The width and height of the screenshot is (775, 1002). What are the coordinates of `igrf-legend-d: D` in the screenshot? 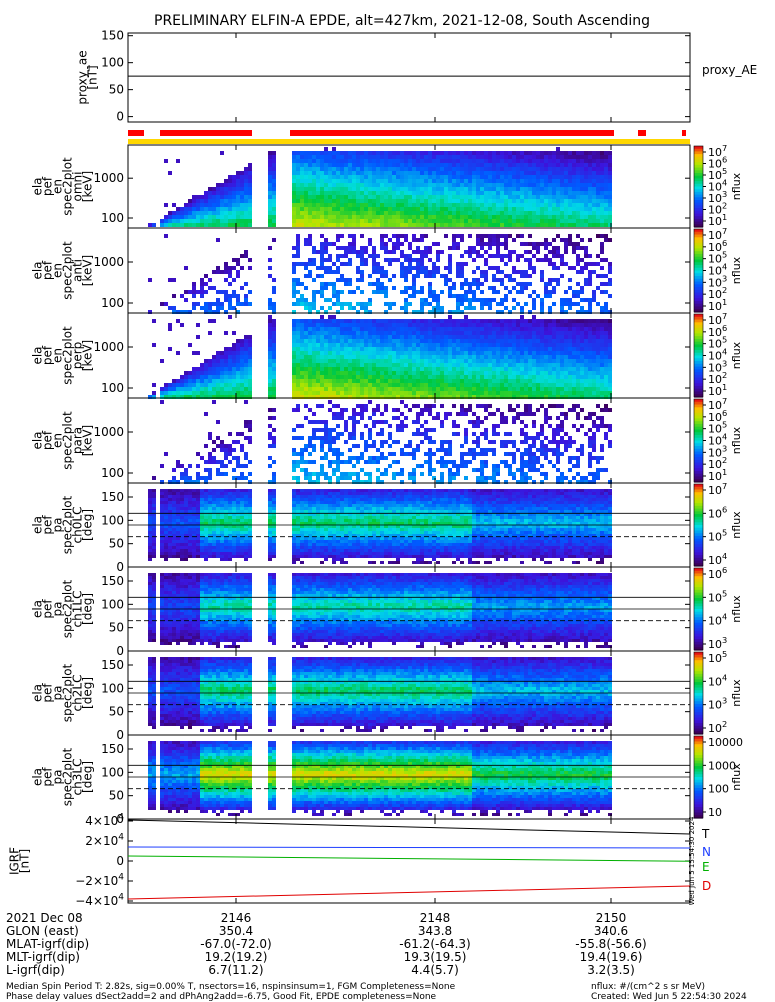 It's located at (706, 886).